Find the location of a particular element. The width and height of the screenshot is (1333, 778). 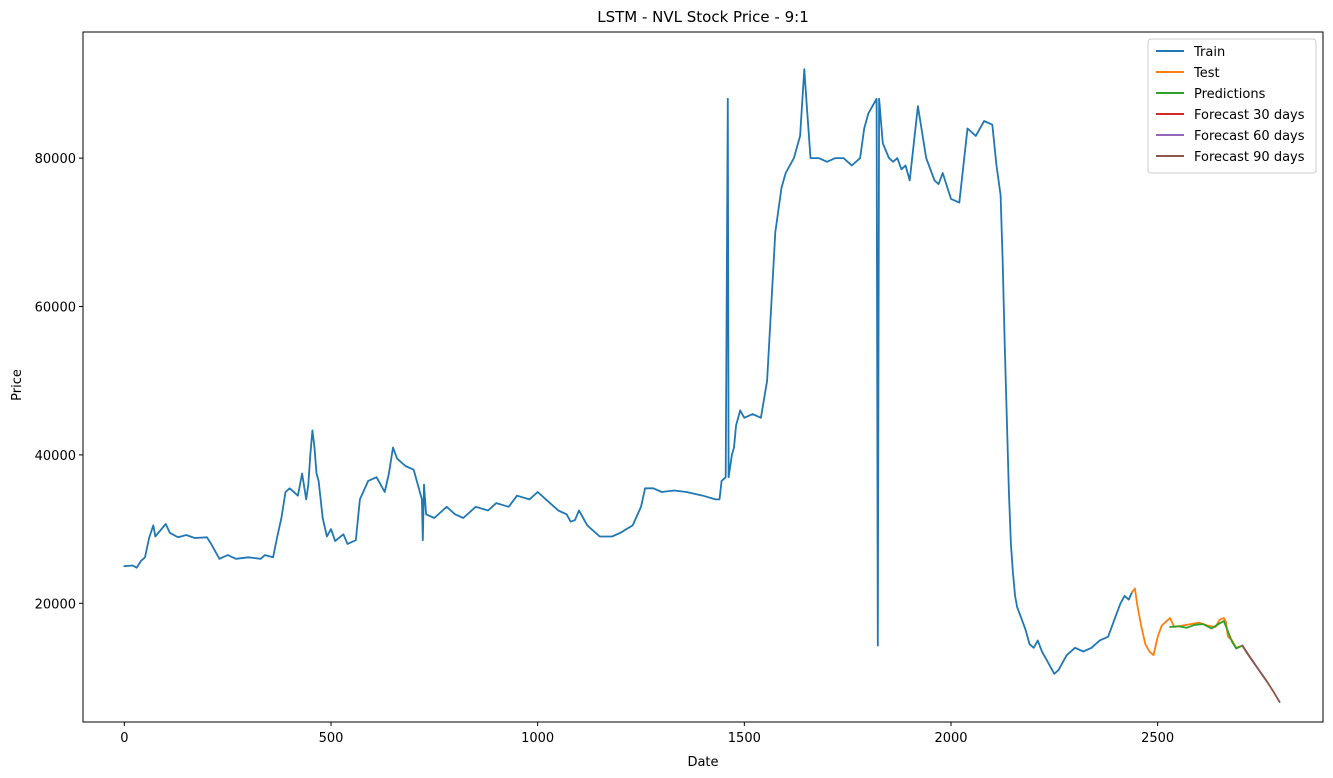

y-tick-label: 80000 is located at coordinates (55, 159).